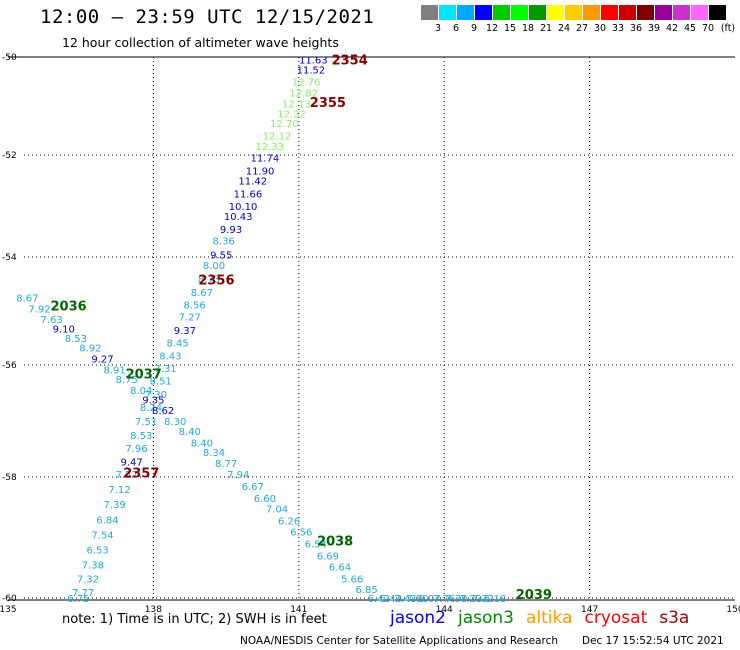  Describe the element at coordinates (728, 28) in the screenshot. I see `colorbar-unit: (ft)` at that location.